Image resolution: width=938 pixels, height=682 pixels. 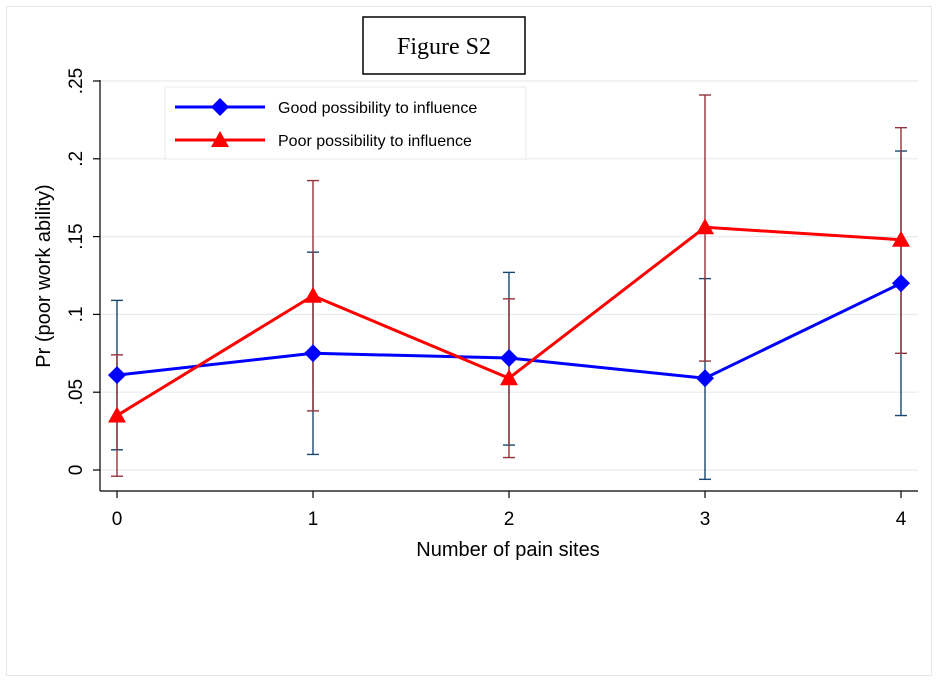 What do you see at coordinates (76, 392) in the screenshot?
I see `y-tick-label: .05` at bounding box center [76, 392].